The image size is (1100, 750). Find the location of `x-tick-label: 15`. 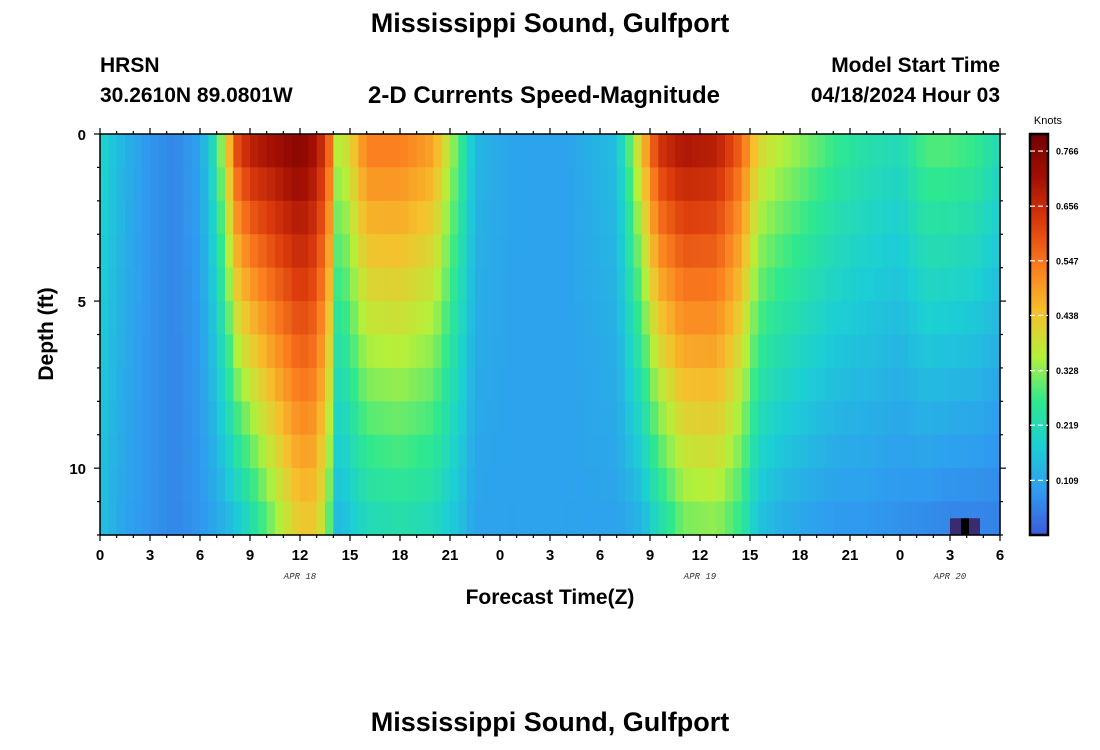

x-tick-label: 15 is located at coordinates (350, 555).